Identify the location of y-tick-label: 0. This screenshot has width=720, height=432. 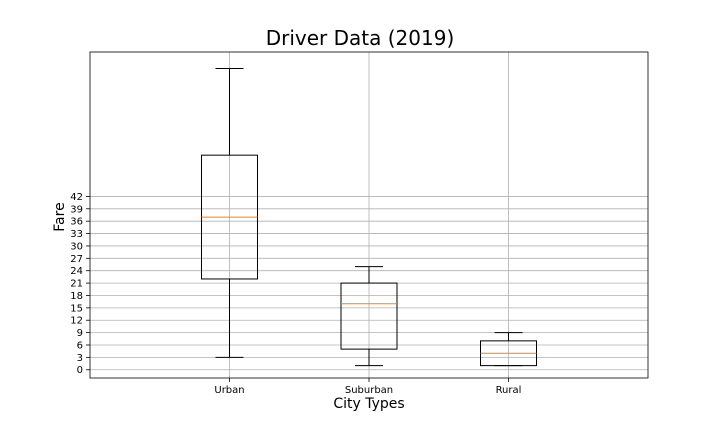
(80, 370).